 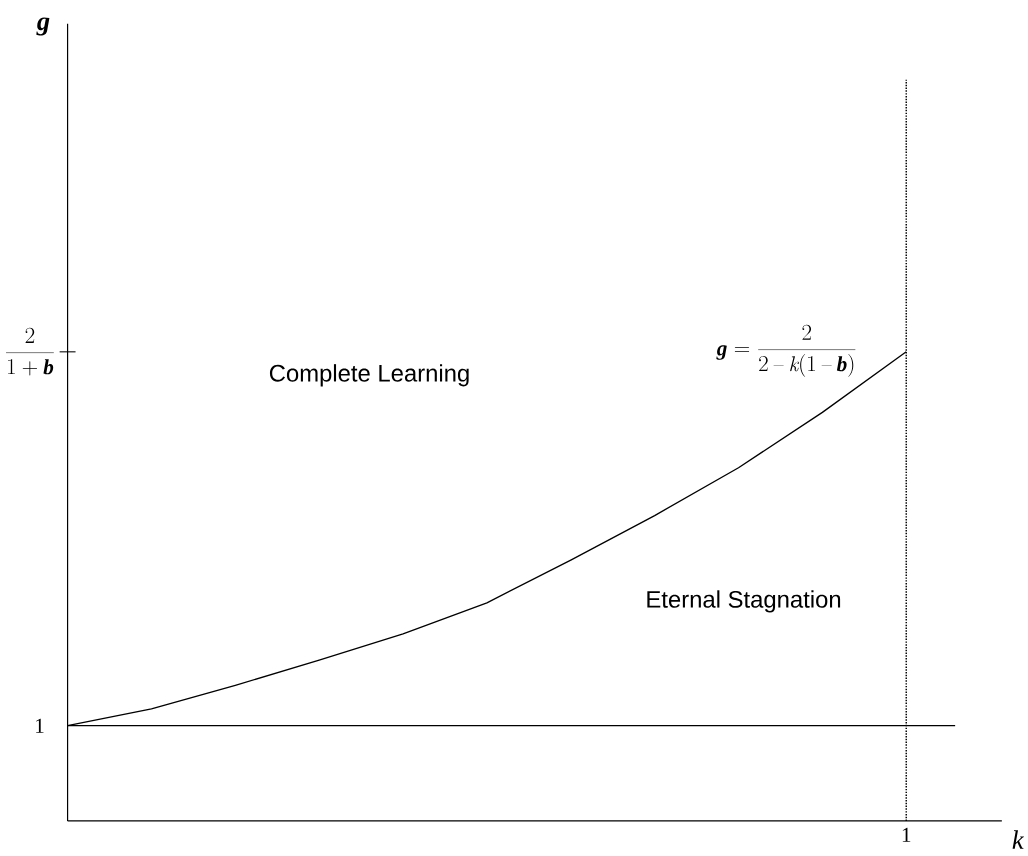 What do you see at coordinates (43, 26) in the screenshot?
I see `text: g` at bounding box center [43, 26].